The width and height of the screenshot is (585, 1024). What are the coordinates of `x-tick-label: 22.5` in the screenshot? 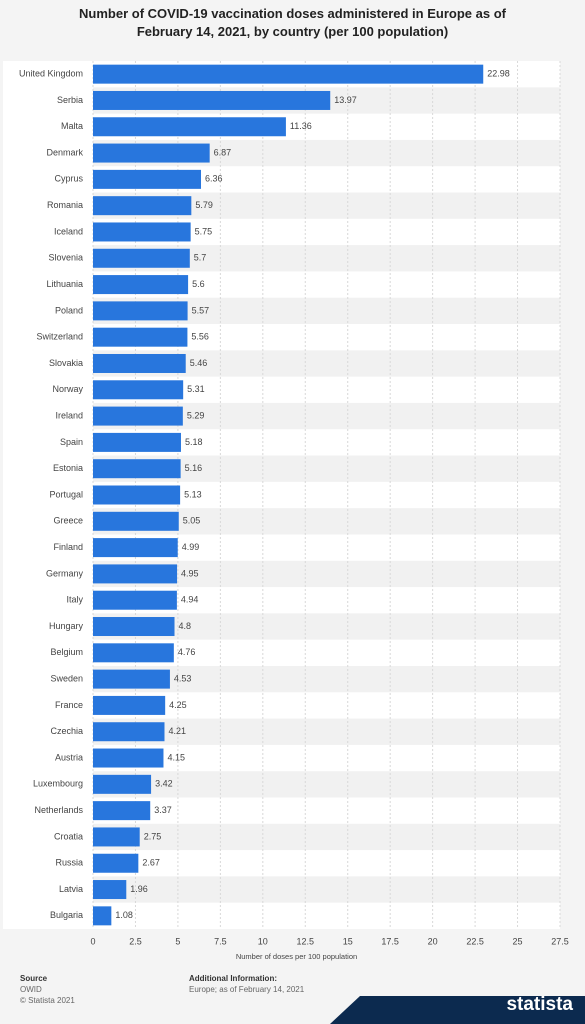 It's located at (475, 941).